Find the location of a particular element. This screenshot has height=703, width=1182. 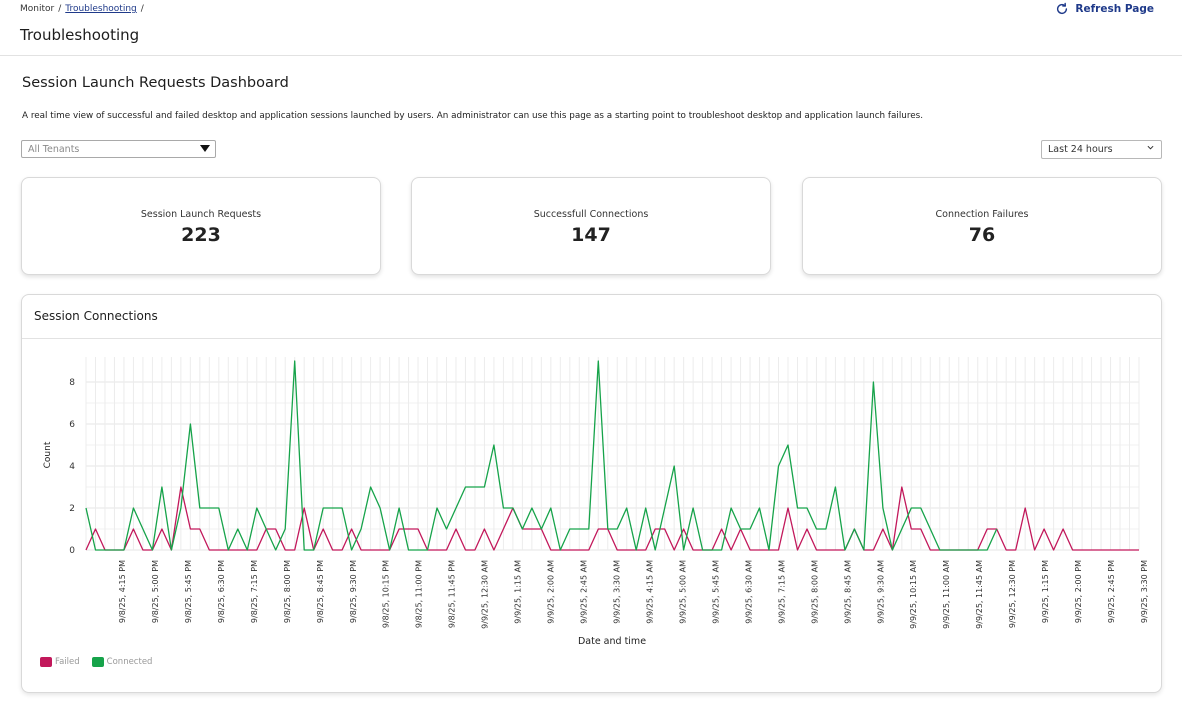

session-launch-requests-card: Session Launch Requests 223 is located at coordinates (201, 226).